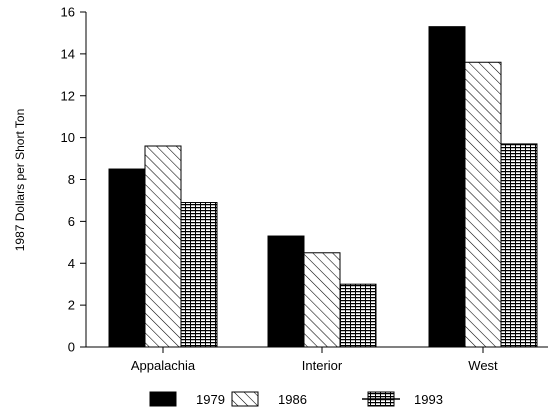 This screenshot has width=558, height=408. I want to click on y-tick-label: 14, so click(68, 53).